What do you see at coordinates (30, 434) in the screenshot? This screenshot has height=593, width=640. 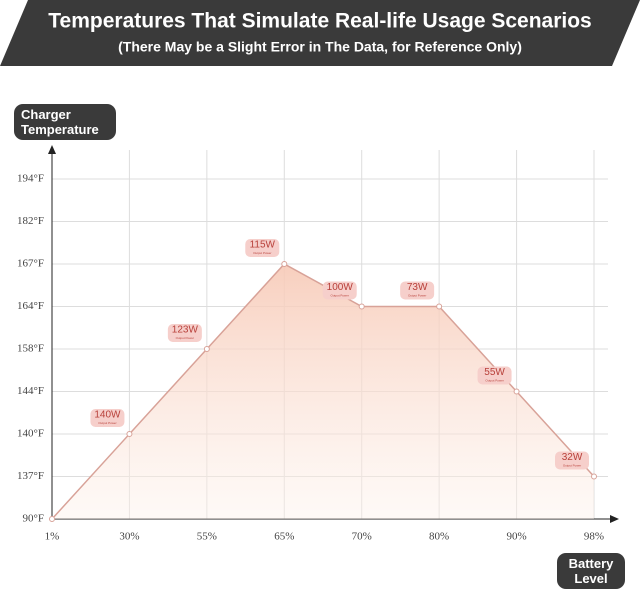 I see `y-tick-label: 140°F` at bounding box center [30, 434].